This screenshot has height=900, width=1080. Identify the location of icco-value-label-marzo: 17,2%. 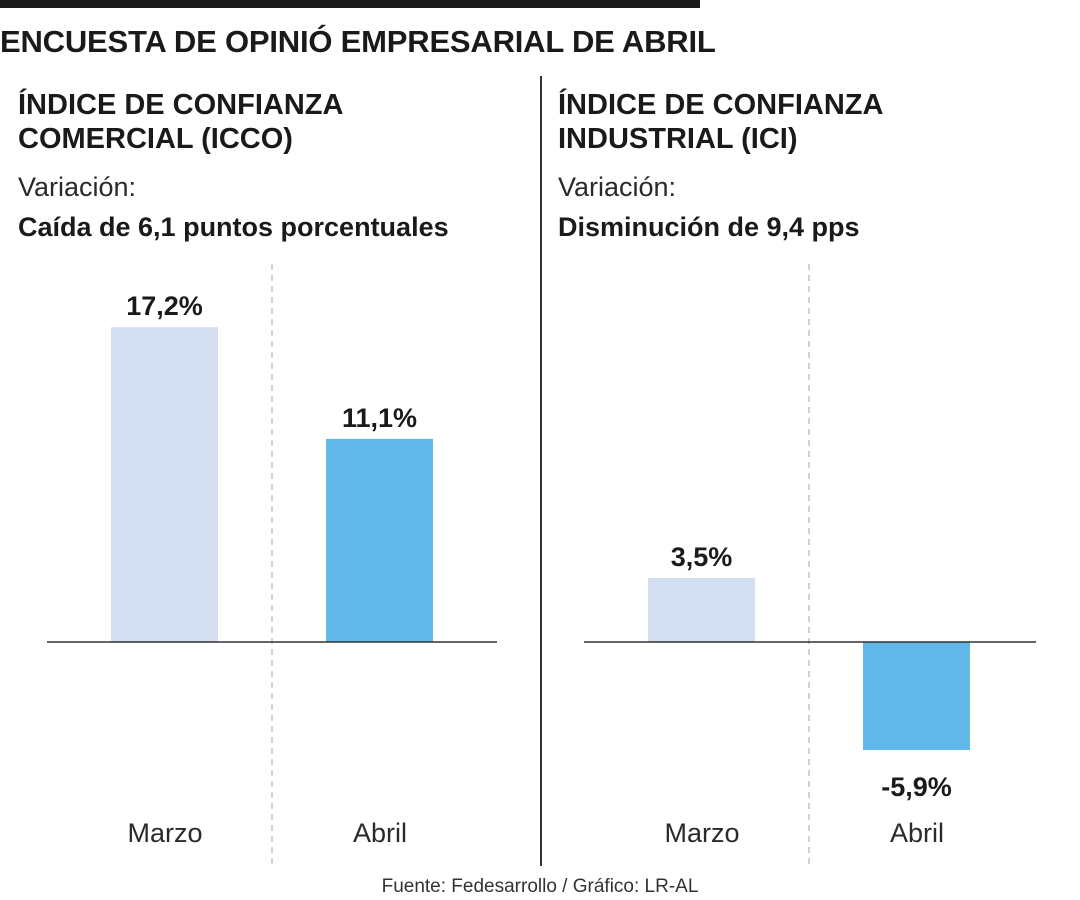
(164, 306).